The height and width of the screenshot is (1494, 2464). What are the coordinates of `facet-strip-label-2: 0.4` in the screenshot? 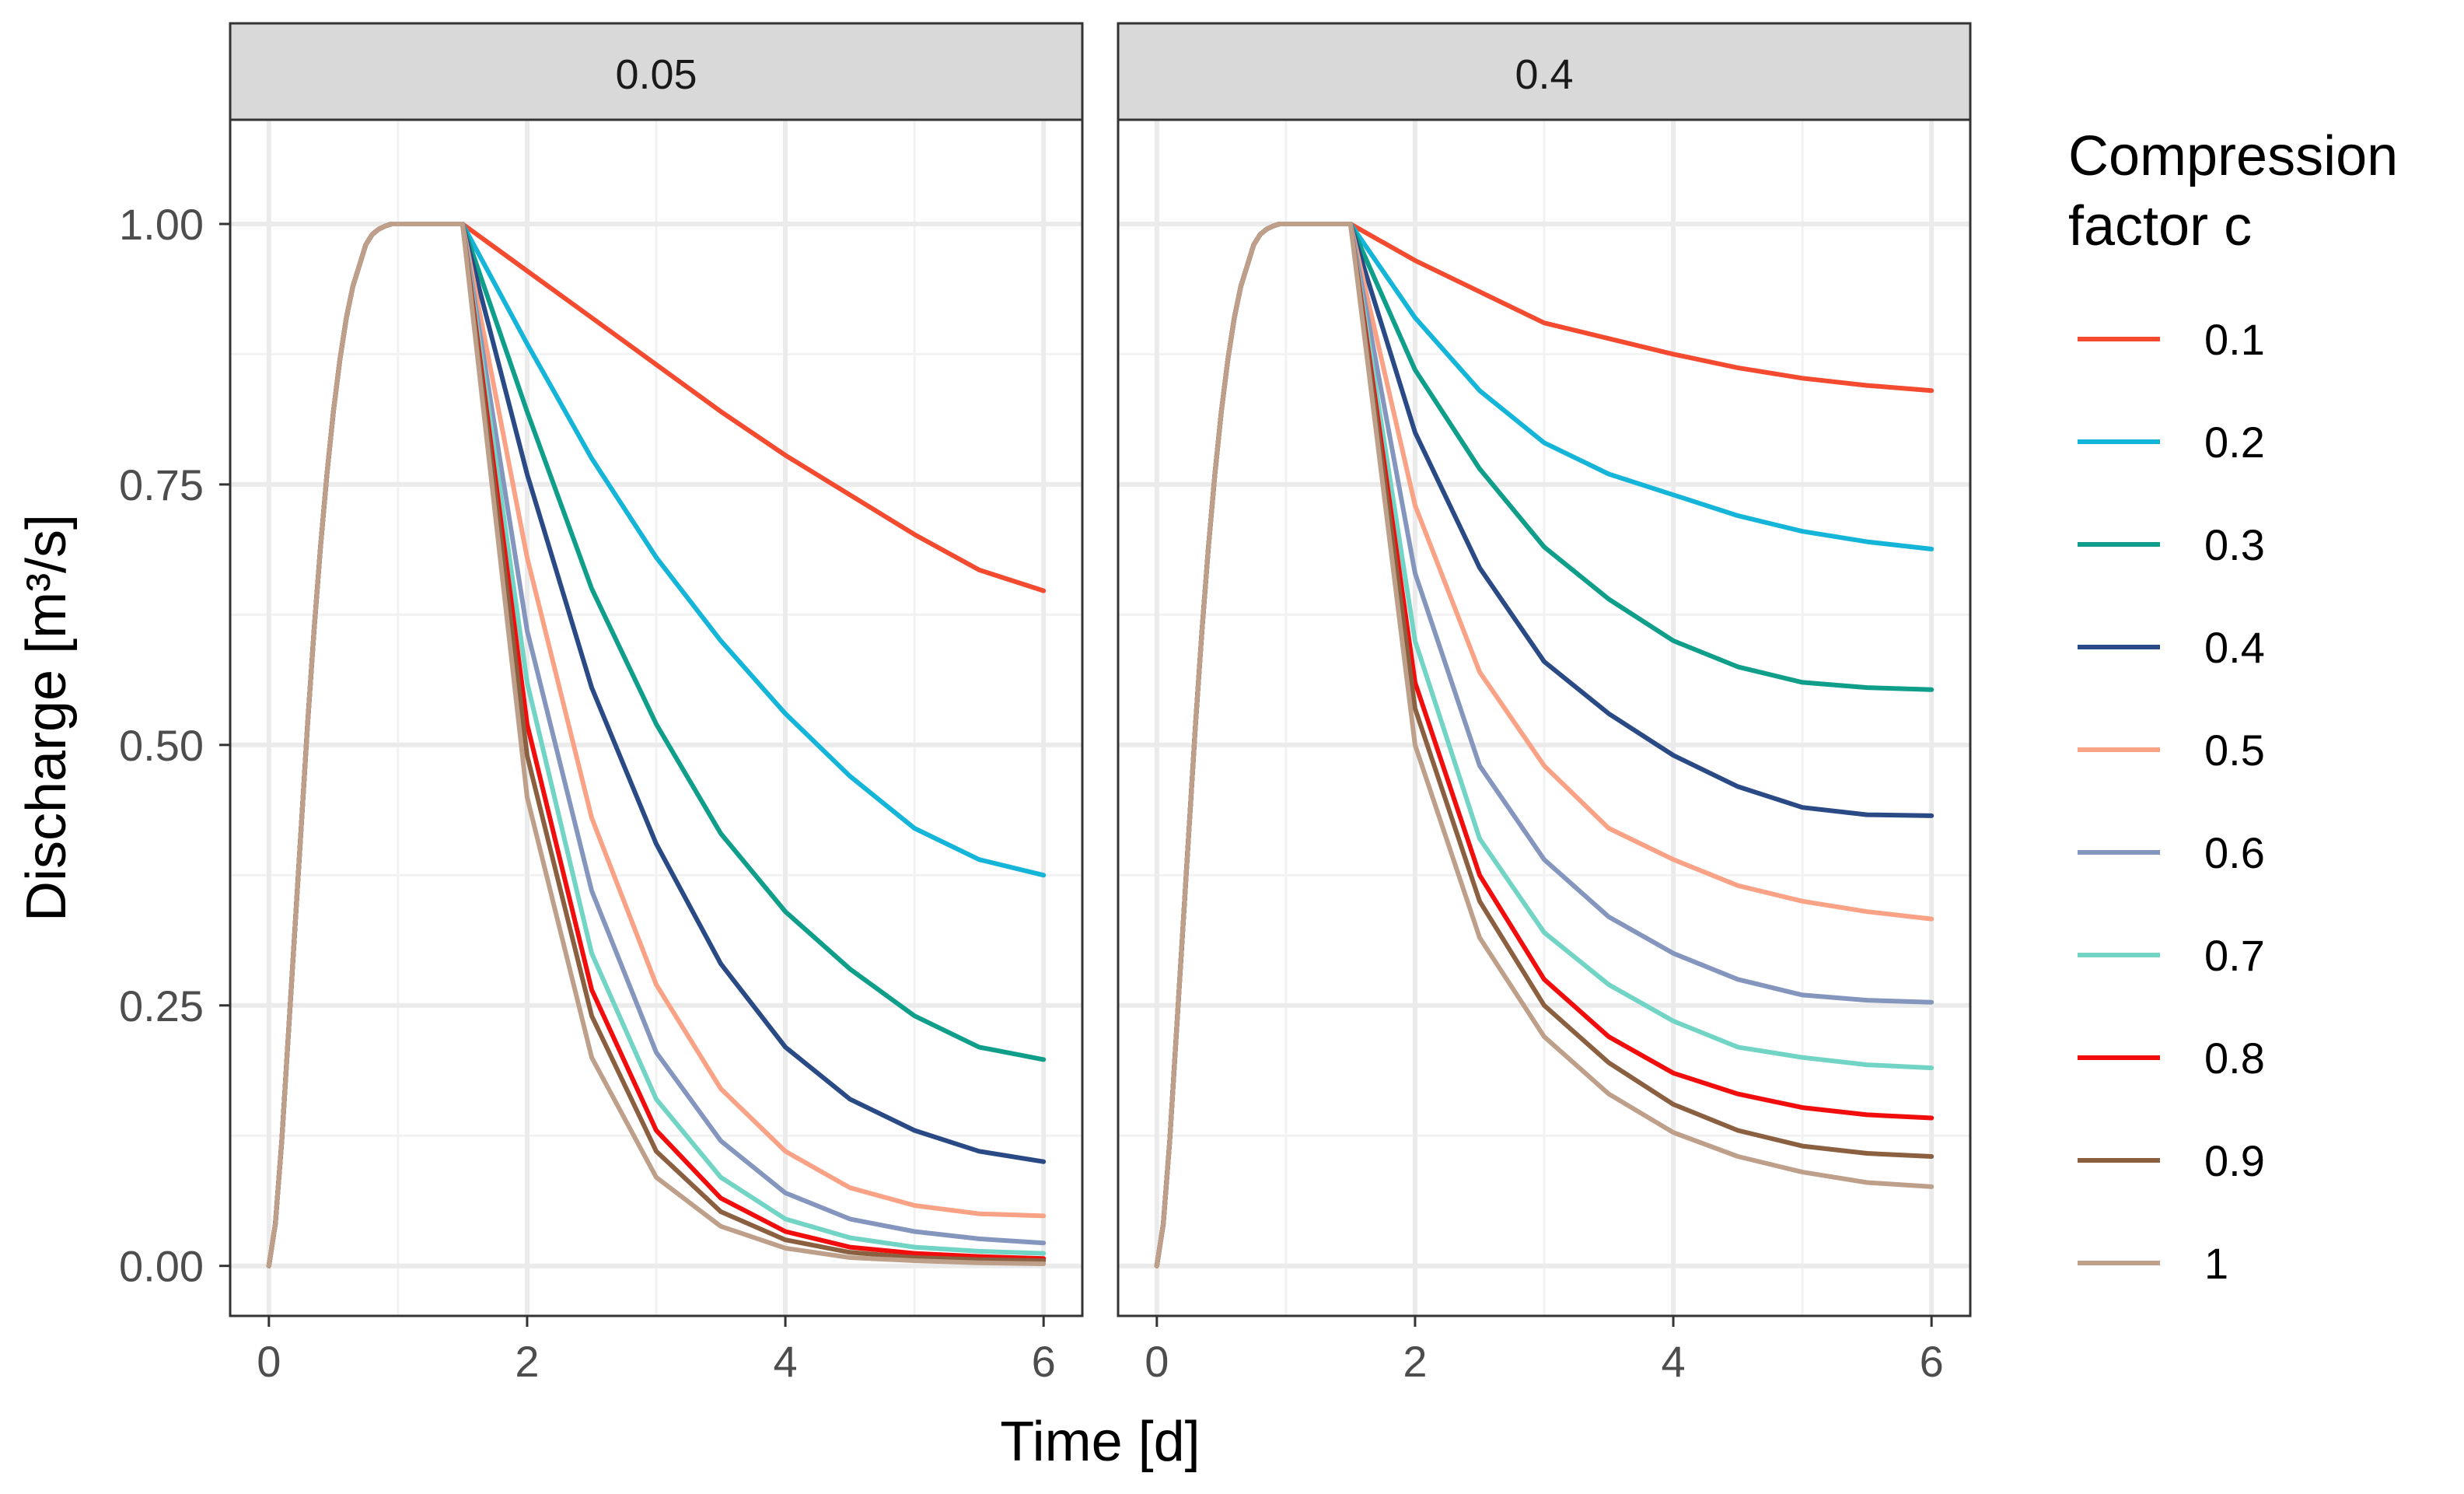 It's located at (1544, 74).